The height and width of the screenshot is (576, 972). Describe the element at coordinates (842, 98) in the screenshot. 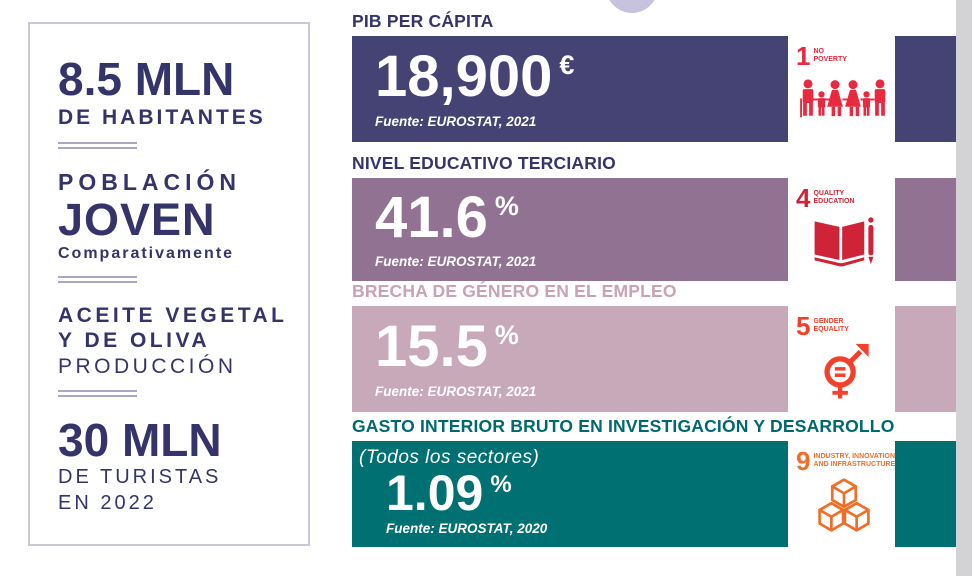

I see `sdg-1-no-poverty-icon` at that location.